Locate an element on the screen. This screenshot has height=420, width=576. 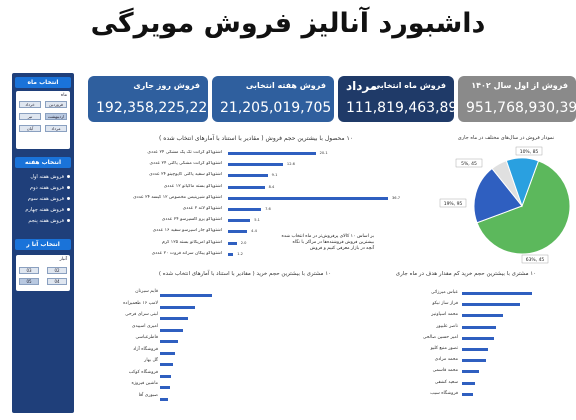
year-chip: 05 is located at coordinates (29, 281).